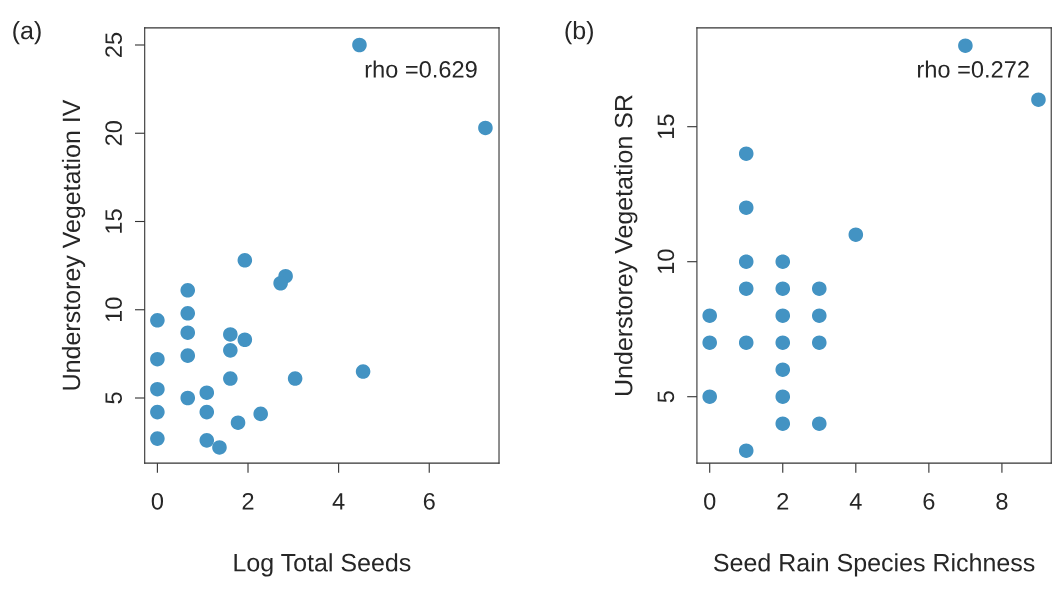  I want to click on y-tick-label: 20, so click(113, 133).